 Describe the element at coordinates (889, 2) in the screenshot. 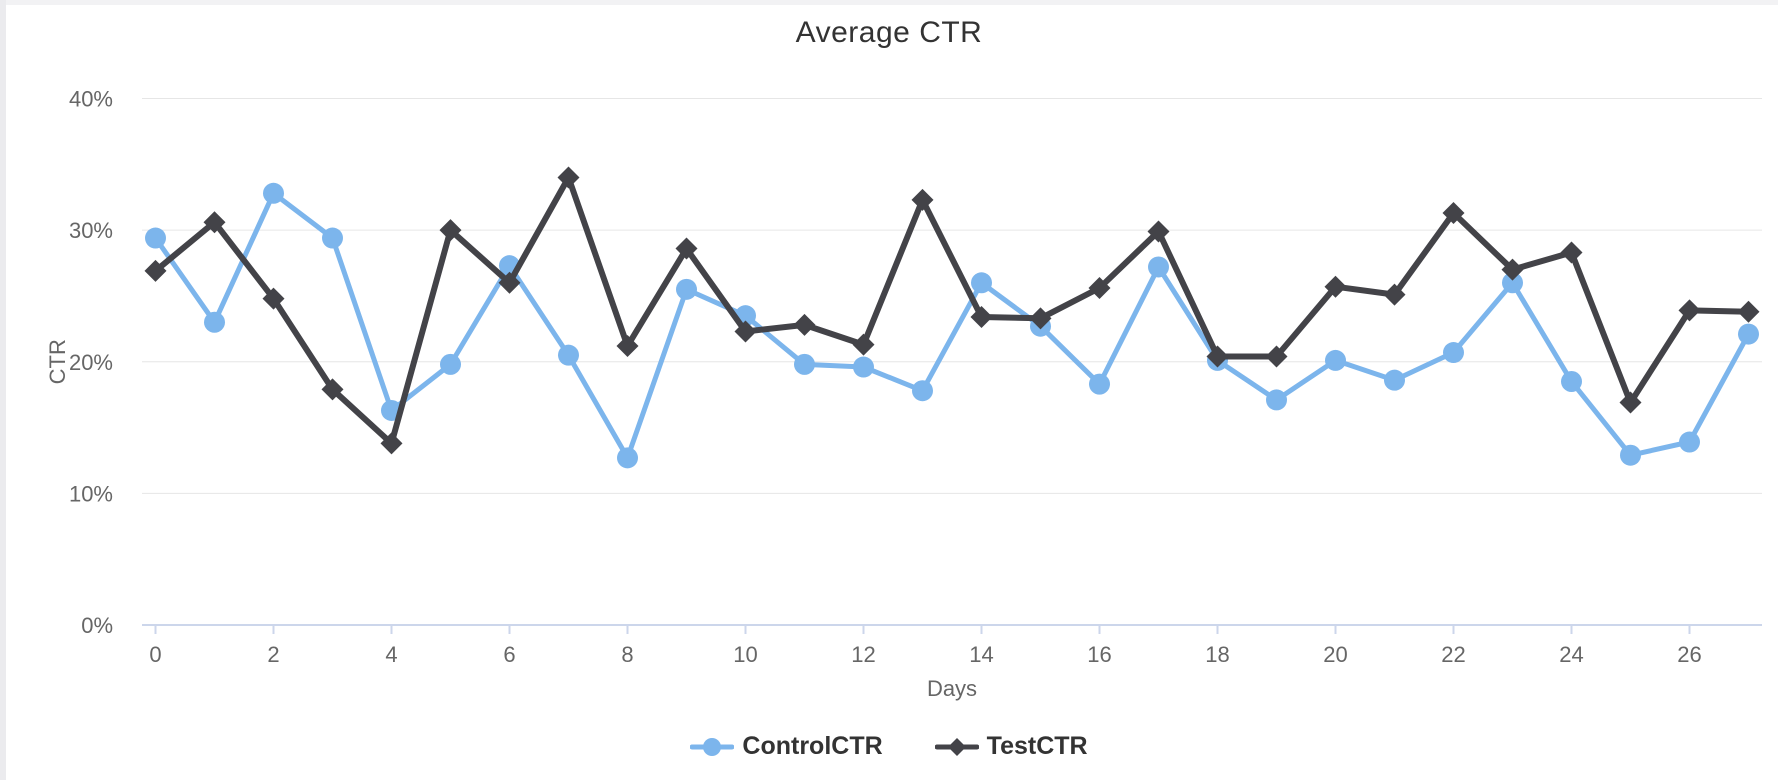

I see `panel-edge-top` at that location.